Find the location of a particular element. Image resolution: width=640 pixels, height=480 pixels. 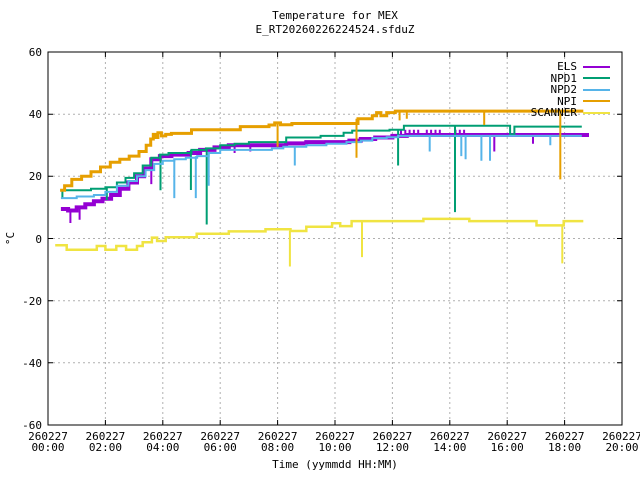

y-tick-label: 20 is located at coordinates (35, 177).